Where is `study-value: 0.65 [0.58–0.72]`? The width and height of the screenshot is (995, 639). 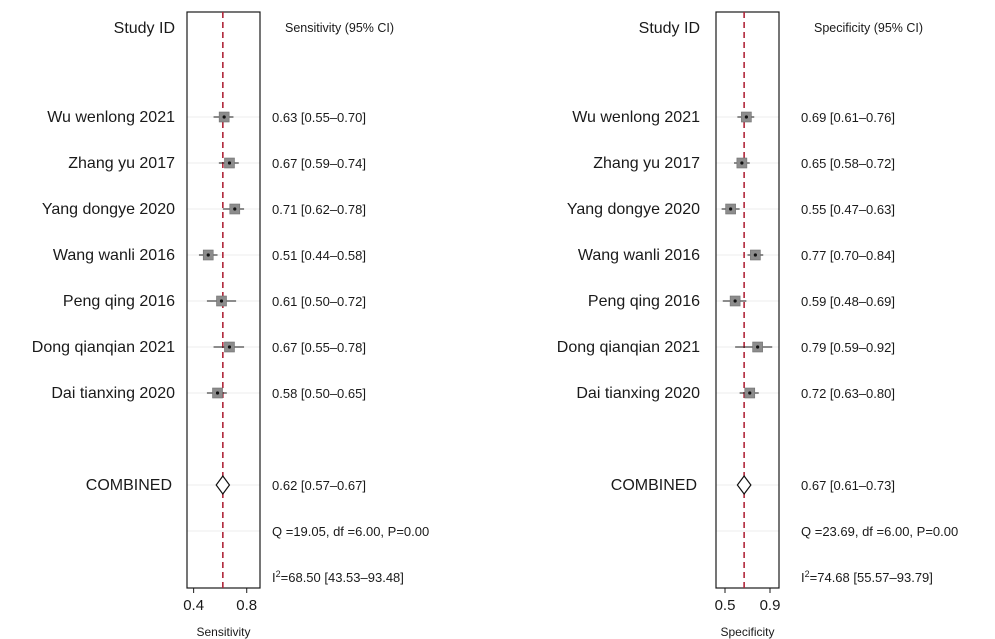 study-value: 0.65 [0.58–0.72] is located at coordinates (848, 163).